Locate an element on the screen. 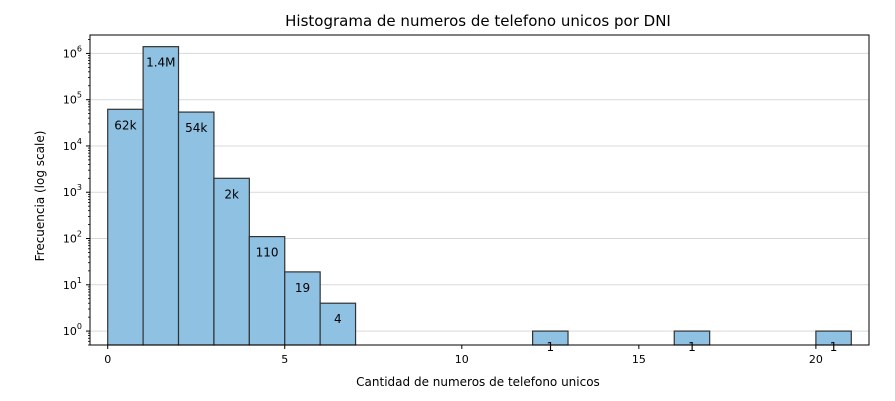 The width and height of the screenshot is (895, 401). x-tick-label: 15 is located at coordinates (639, 359).